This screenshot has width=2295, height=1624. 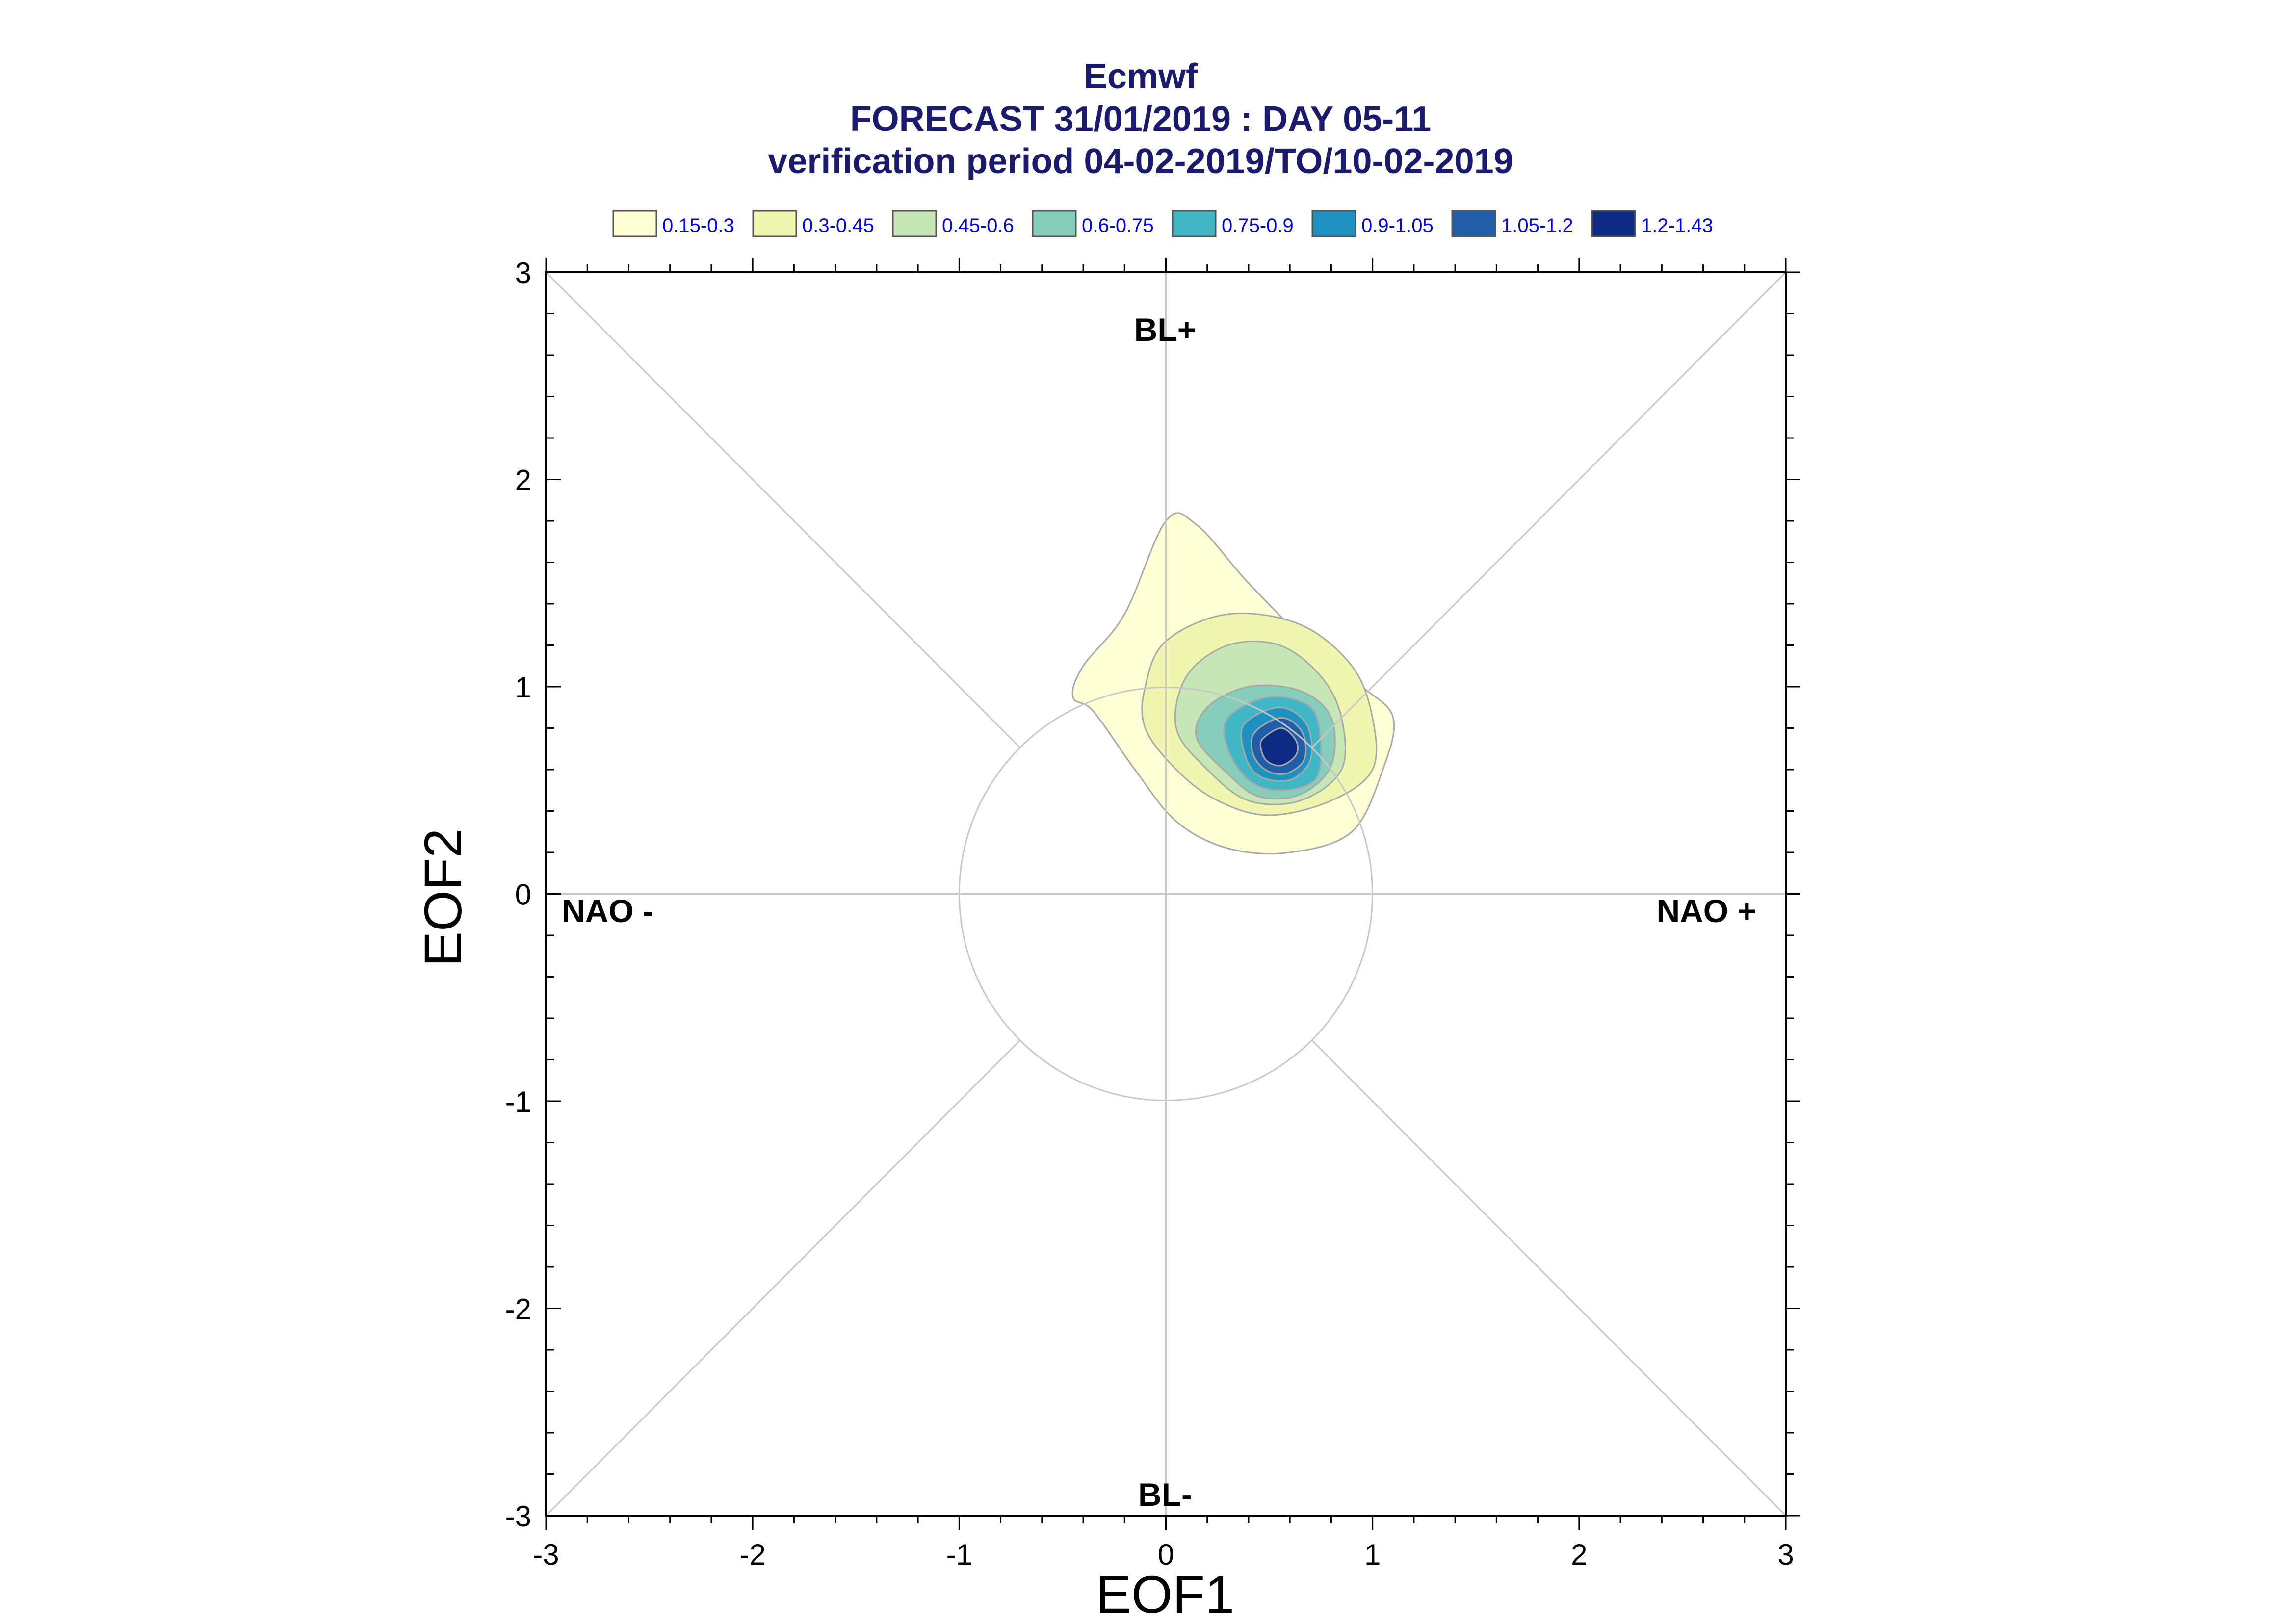 I want to click on legend-label-6: 0.9-1.05, so click(x=1398, y=225).